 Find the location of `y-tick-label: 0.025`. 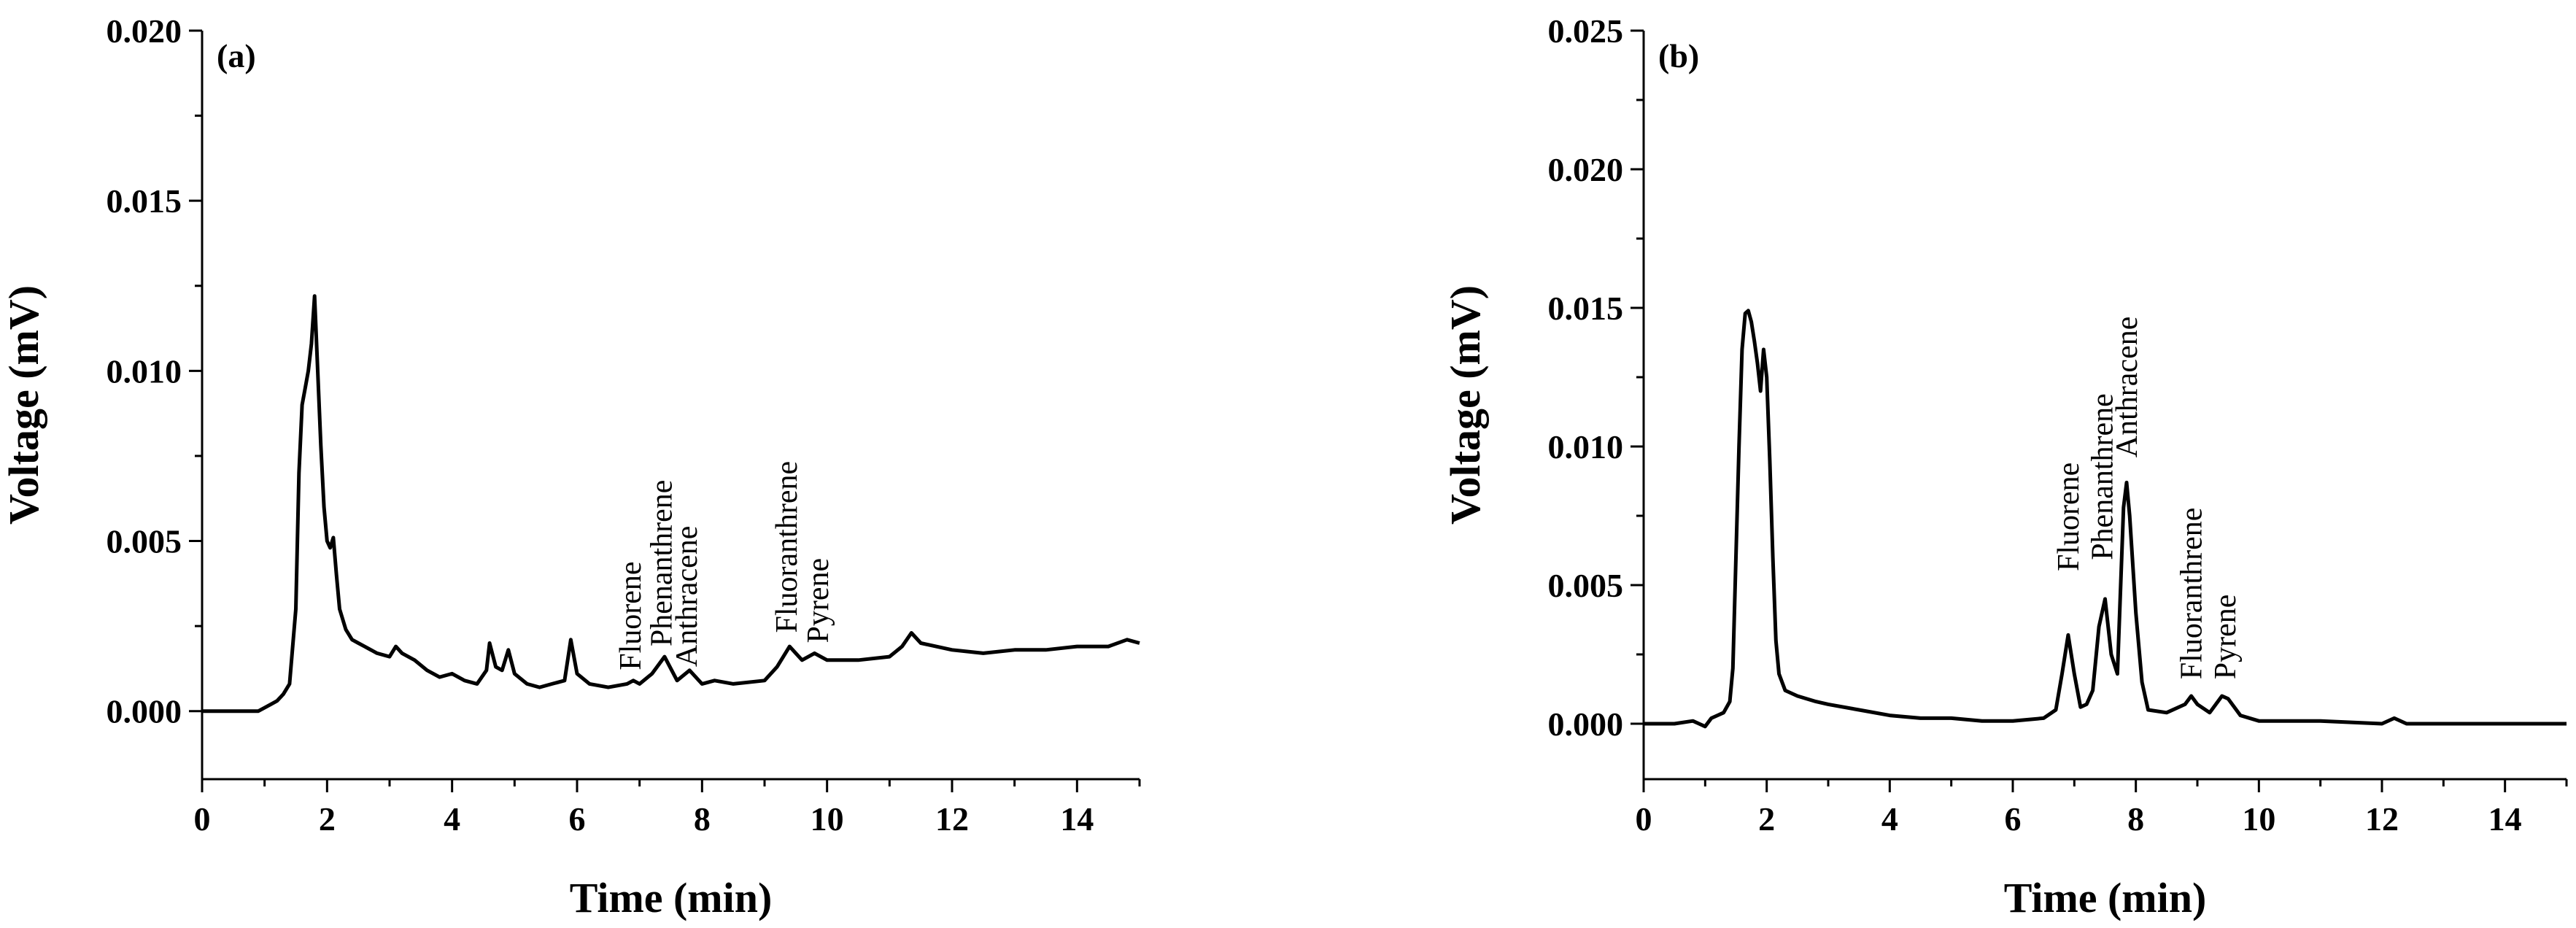

y-tick-label: 0.025 is located at coordinates (1586, 31).